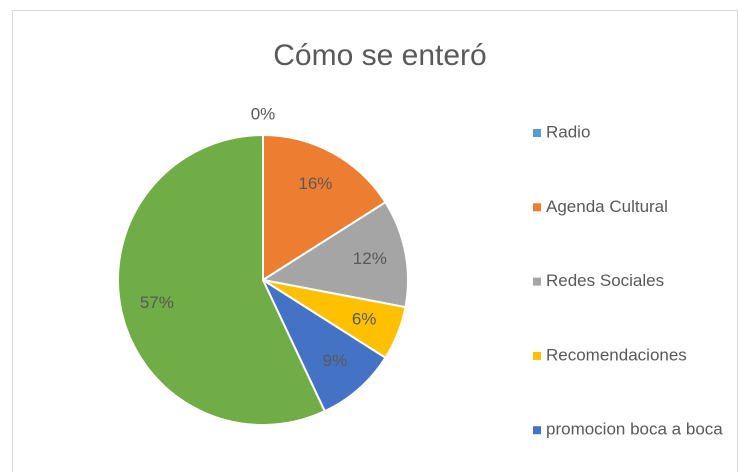  I want to click on chart-title: Cómo se enteró, so click(379, 55).